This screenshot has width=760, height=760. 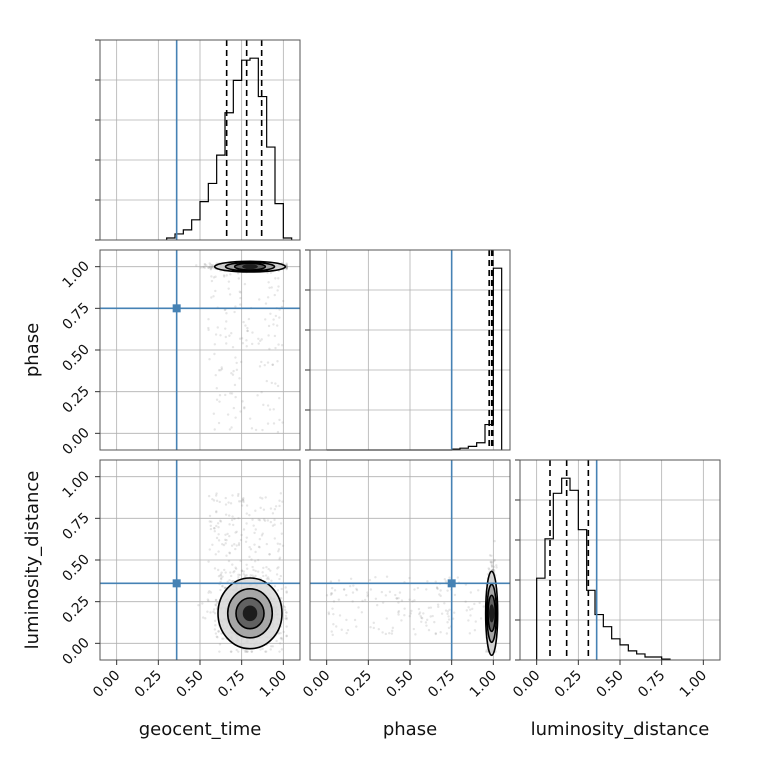 I want to click on x-tick-label: 0.75, so click(x=651, y=684).